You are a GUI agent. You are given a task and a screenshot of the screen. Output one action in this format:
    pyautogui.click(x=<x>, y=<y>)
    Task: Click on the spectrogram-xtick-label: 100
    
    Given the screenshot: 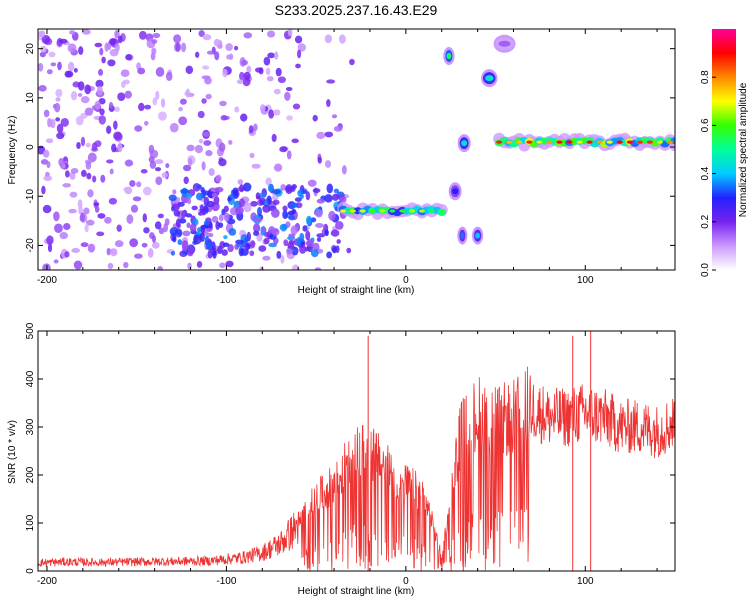 What is the action you would take?
    pyautogui.click(x=585, y=280)
    